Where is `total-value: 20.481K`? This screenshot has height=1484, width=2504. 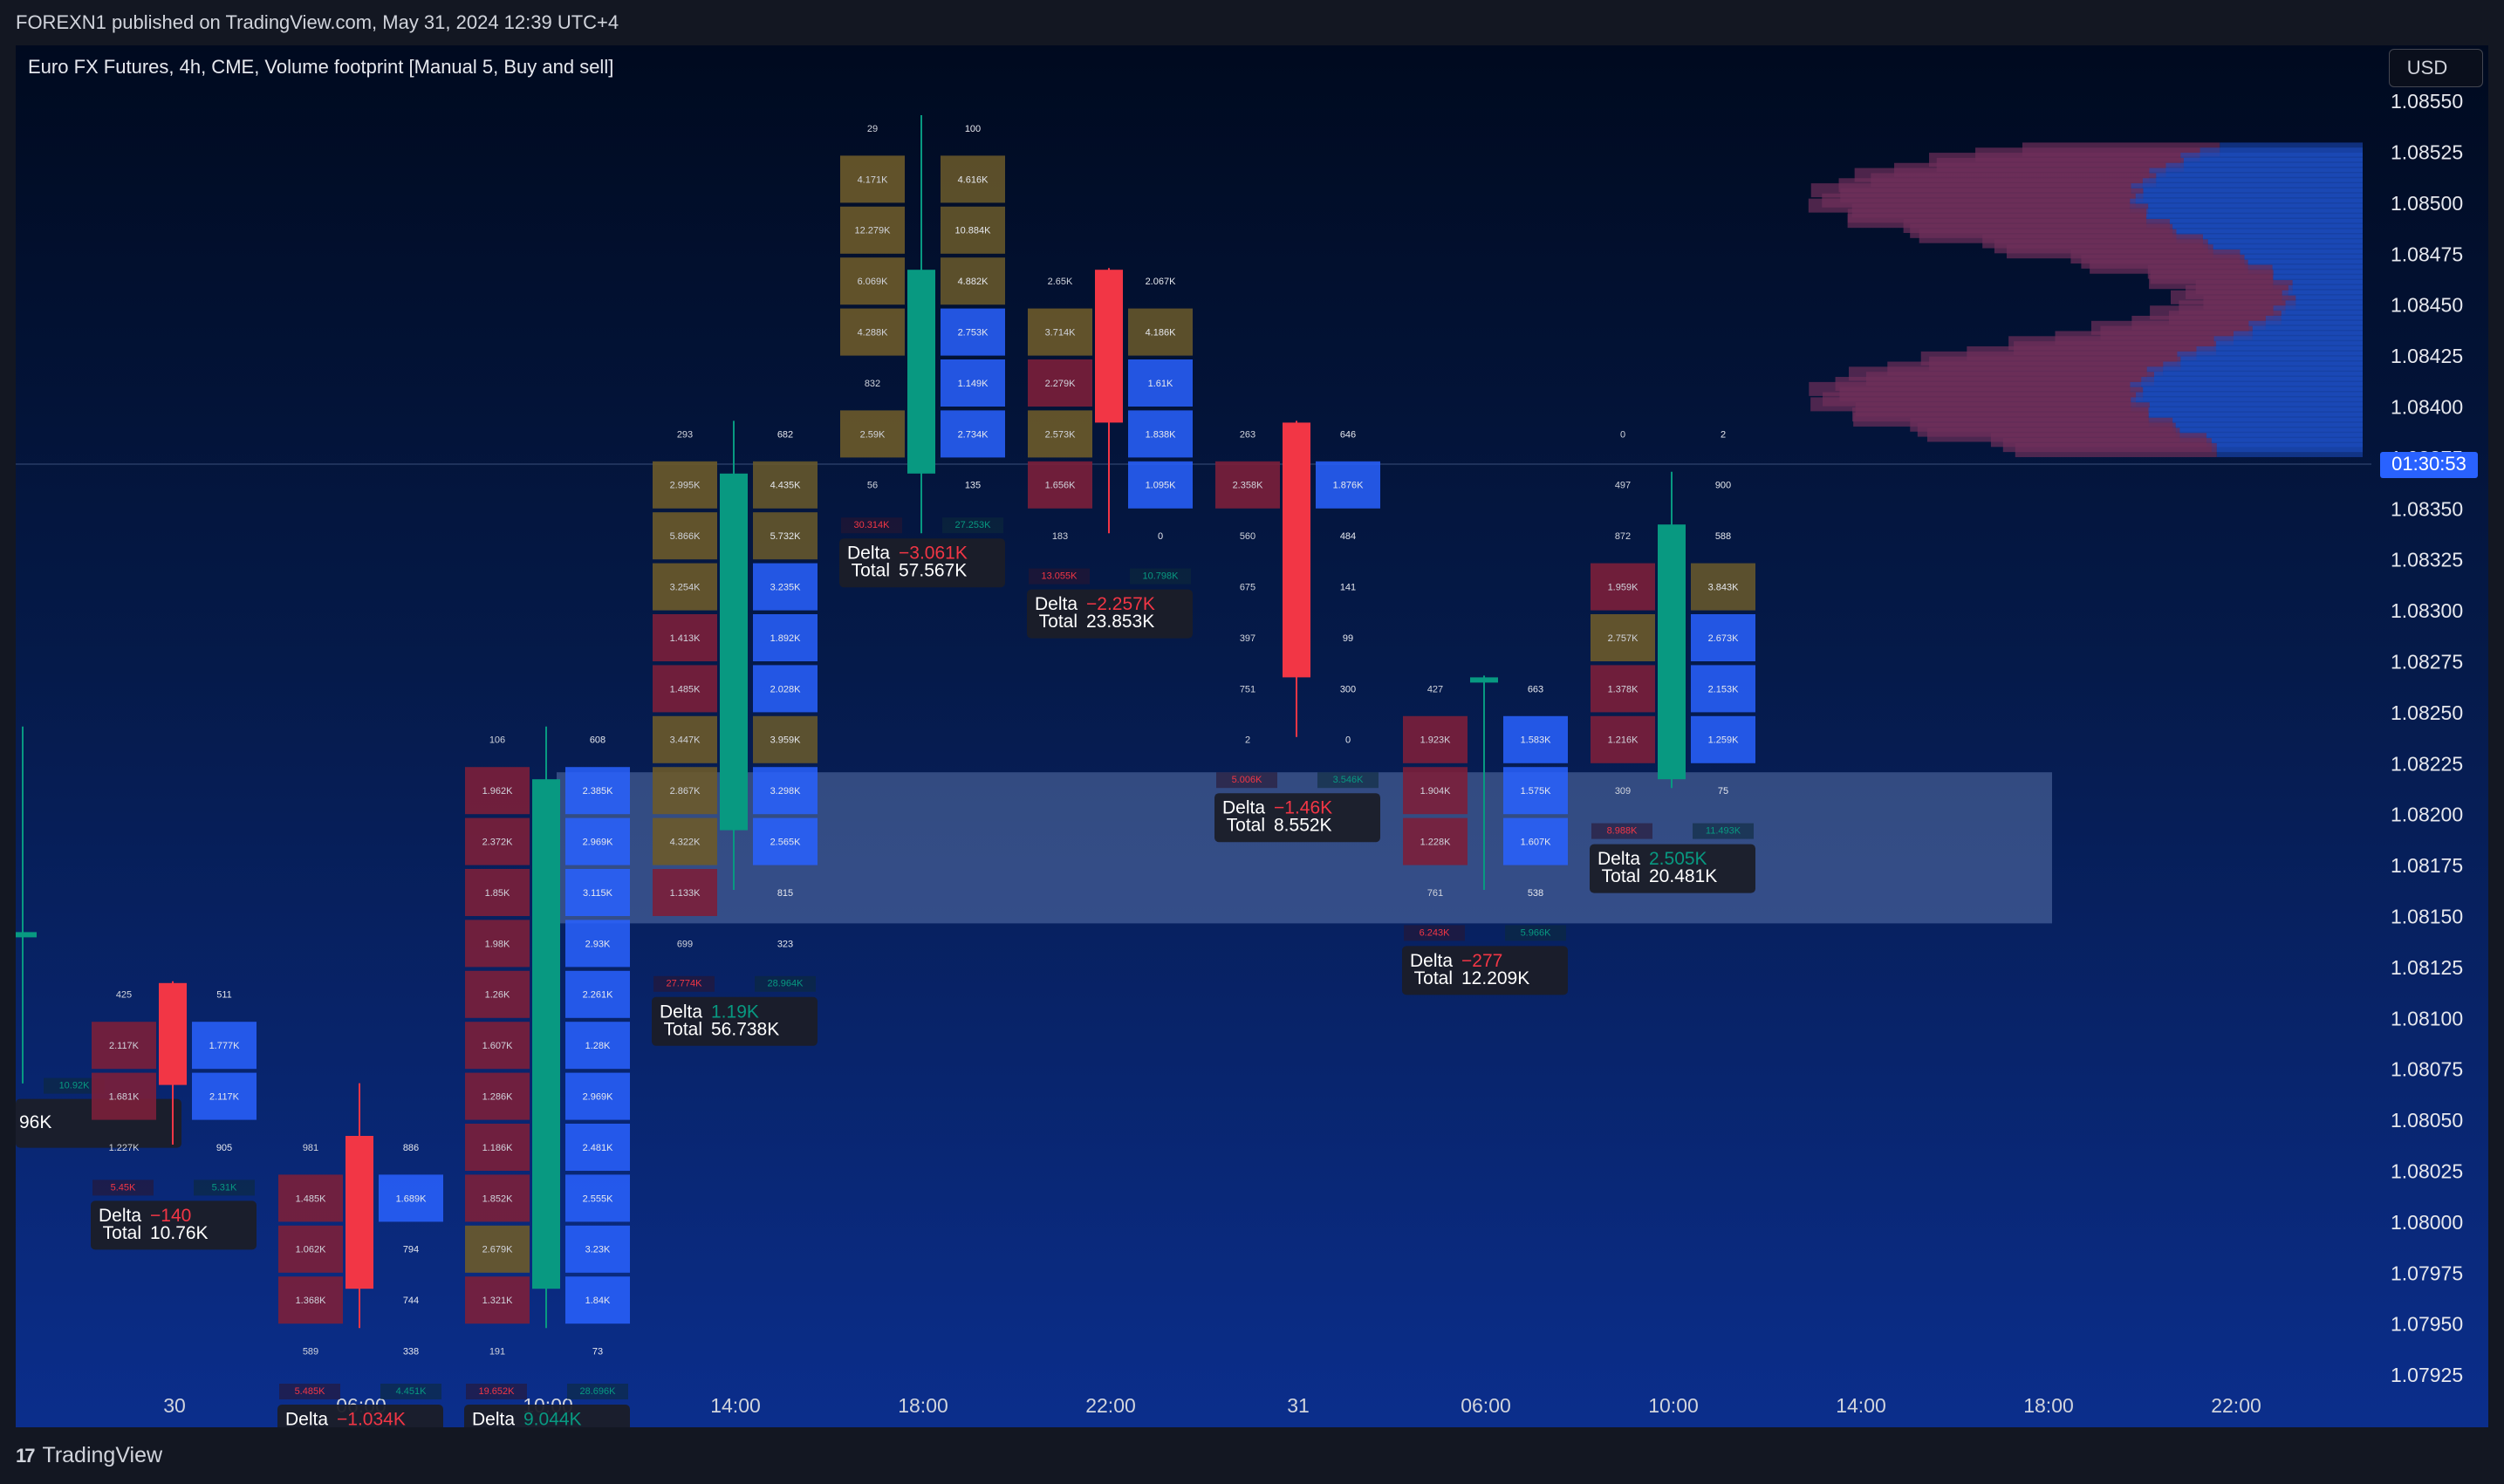 total-value: 20.481K is located at coordinates (1683, 876).